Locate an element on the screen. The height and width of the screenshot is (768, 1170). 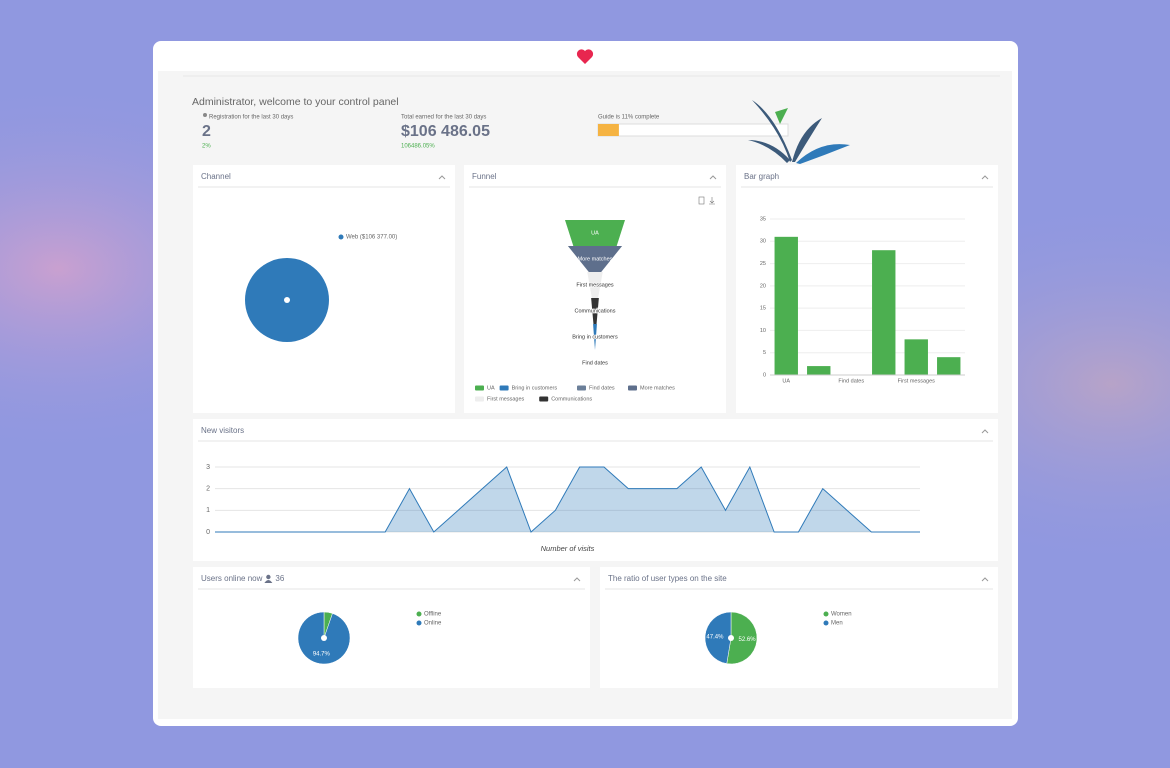
y-tick-label: 35 is located at coordinates (763, 219).